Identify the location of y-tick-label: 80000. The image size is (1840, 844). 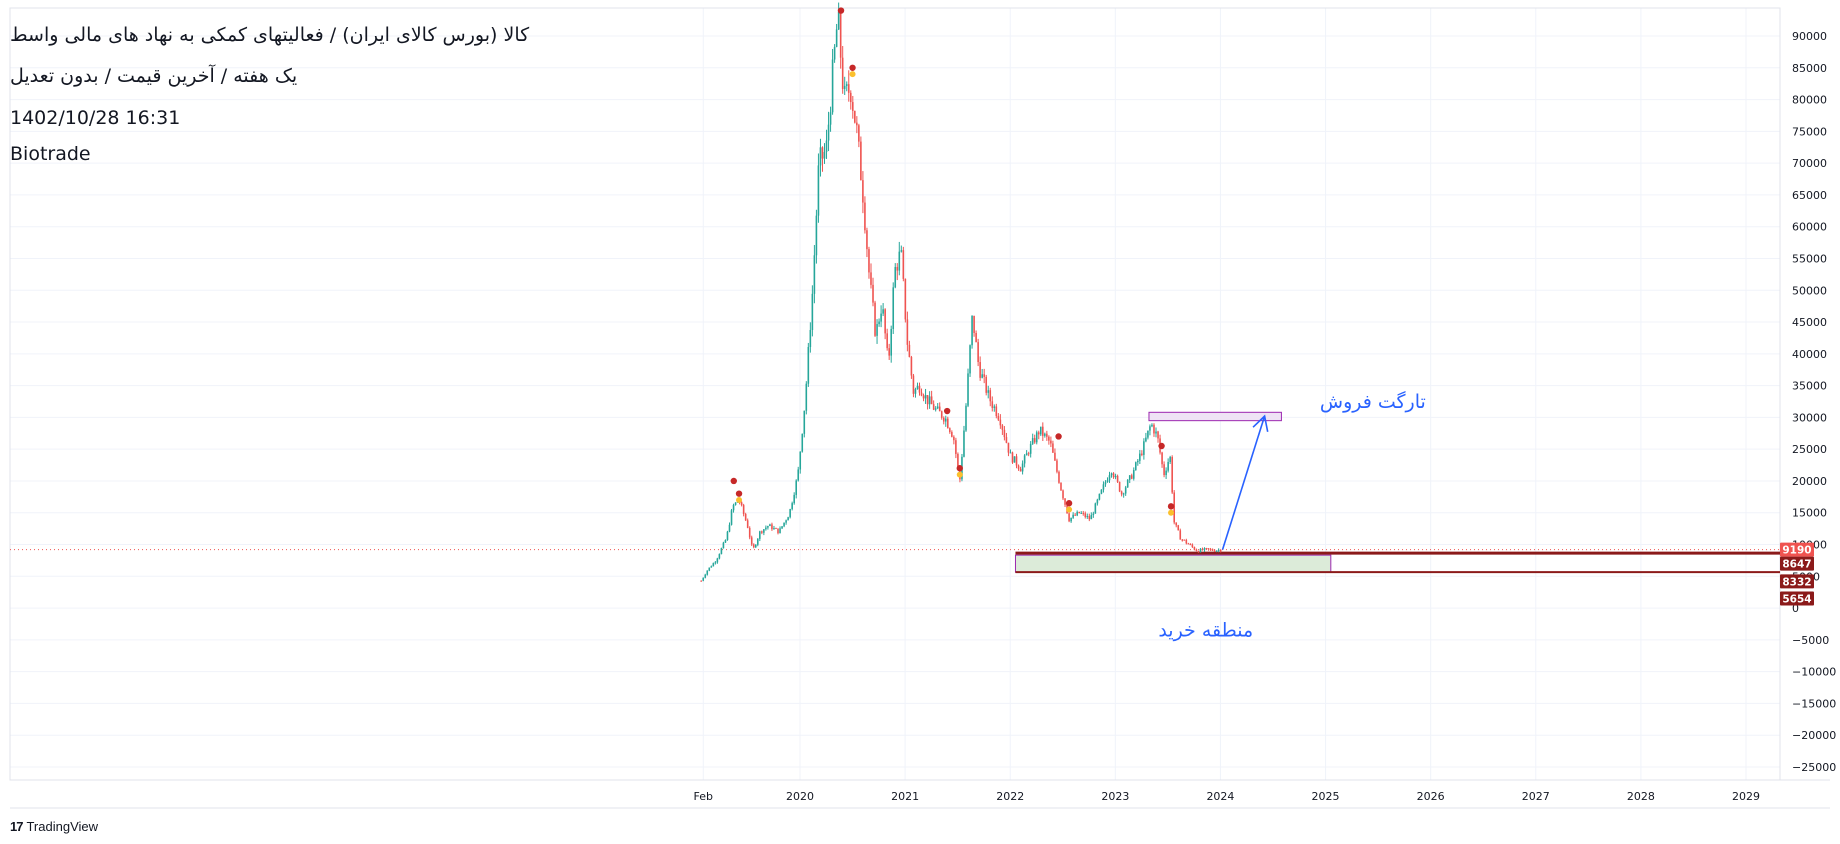
(1809, 100).